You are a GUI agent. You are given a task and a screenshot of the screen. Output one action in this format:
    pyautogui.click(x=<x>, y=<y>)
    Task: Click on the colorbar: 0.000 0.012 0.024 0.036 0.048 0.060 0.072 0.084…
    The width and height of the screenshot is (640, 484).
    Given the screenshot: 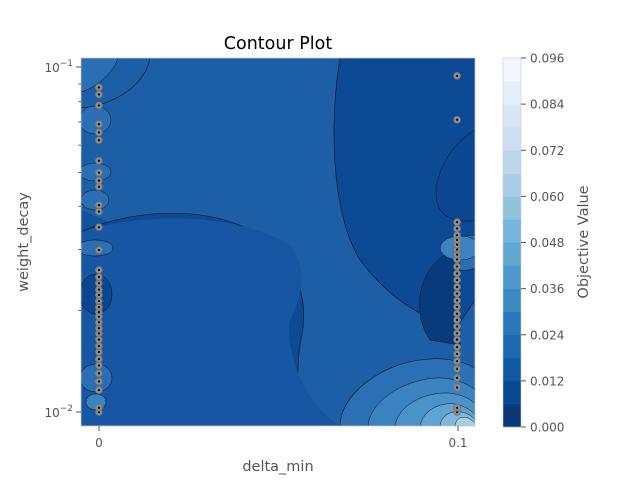 What is the action you would take?
    pyautogui.click(x=547, y=243)
    